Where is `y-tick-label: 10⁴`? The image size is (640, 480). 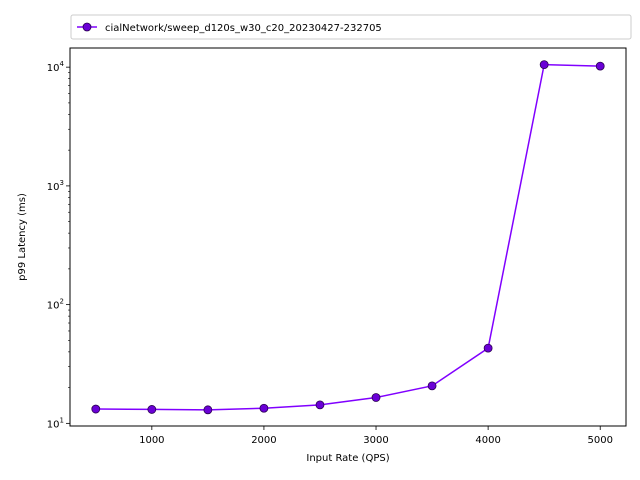
y-tick-label: 10⁴ is located at coordinates (56, 67).